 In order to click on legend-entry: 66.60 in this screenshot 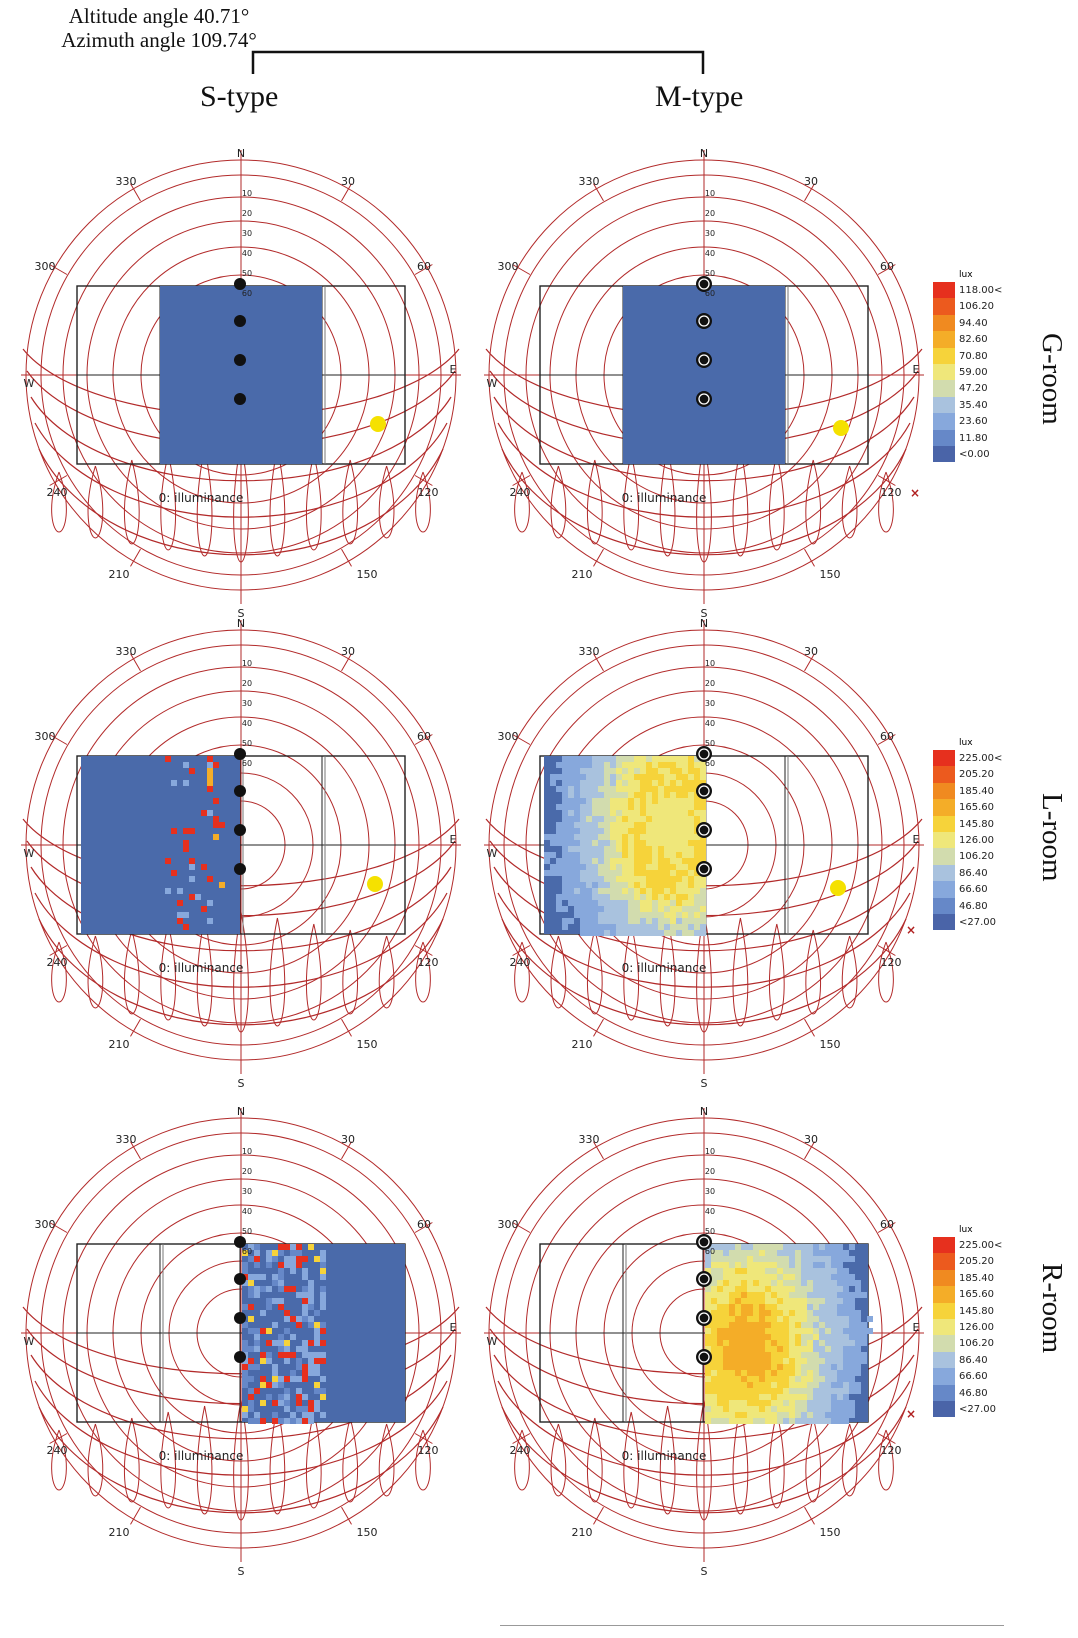, I will do `click(978, 889)`.